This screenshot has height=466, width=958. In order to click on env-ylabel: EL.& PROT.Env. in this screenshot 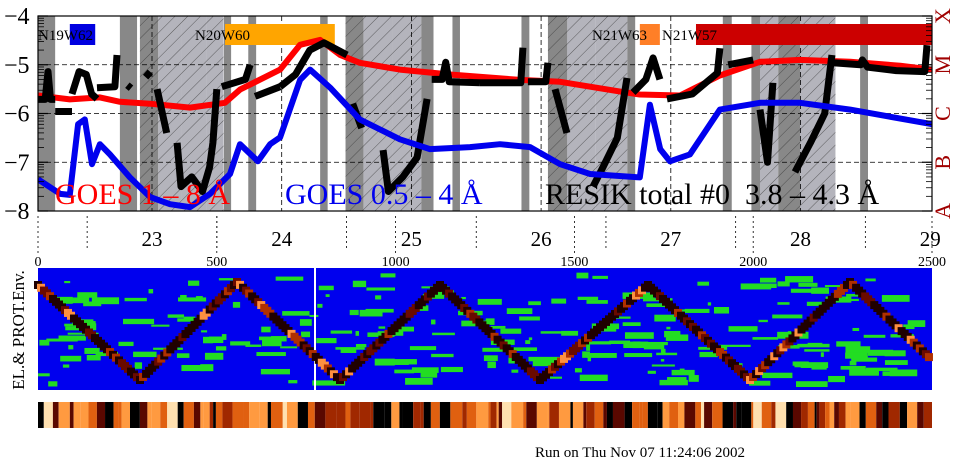, I will do `click(18, 329)`.